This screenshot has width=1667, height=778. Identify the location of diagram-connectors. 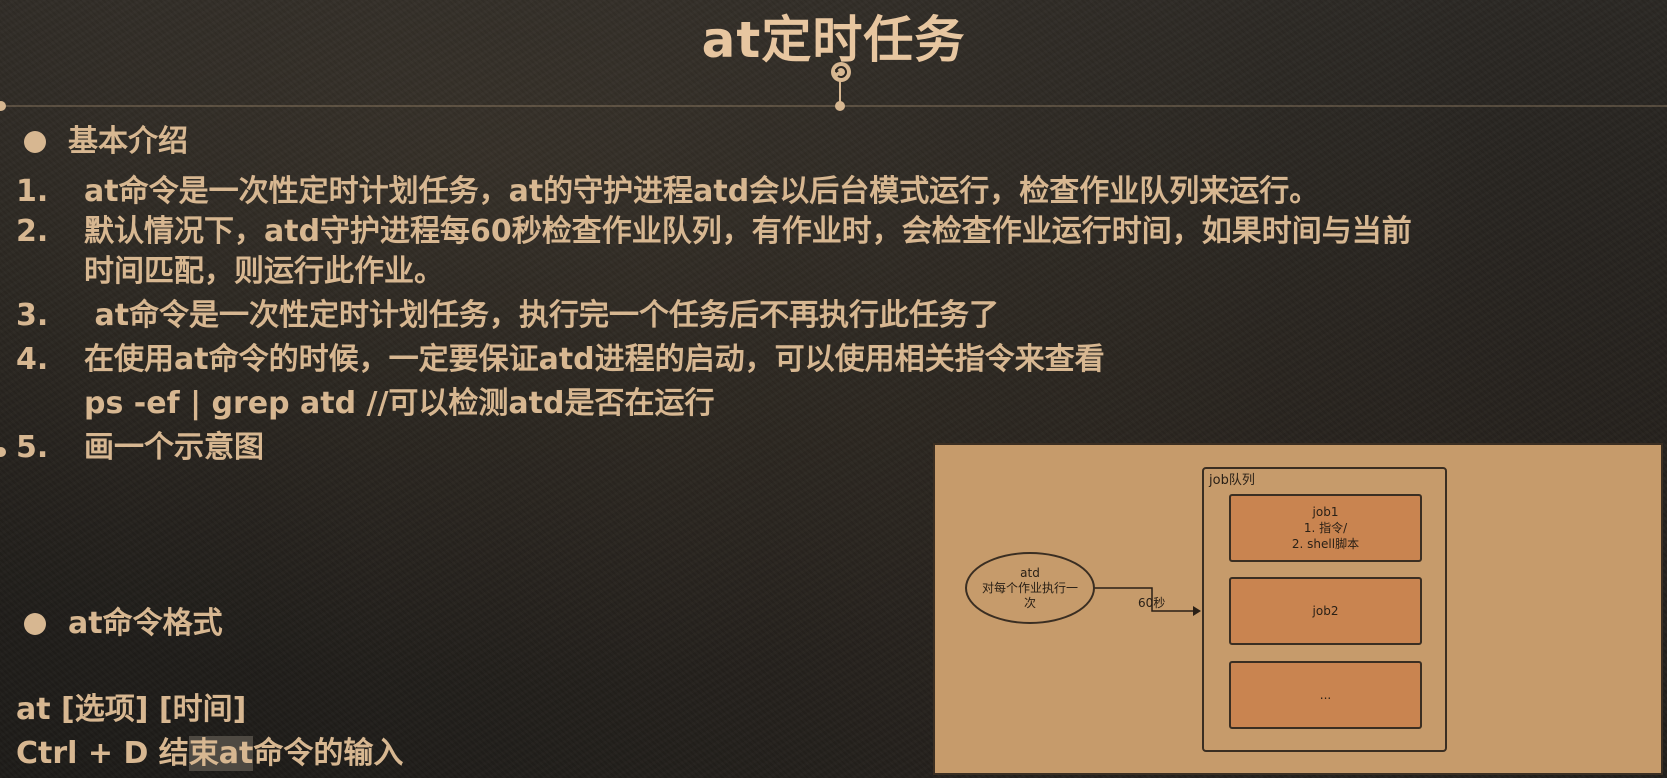
(1147, 601).